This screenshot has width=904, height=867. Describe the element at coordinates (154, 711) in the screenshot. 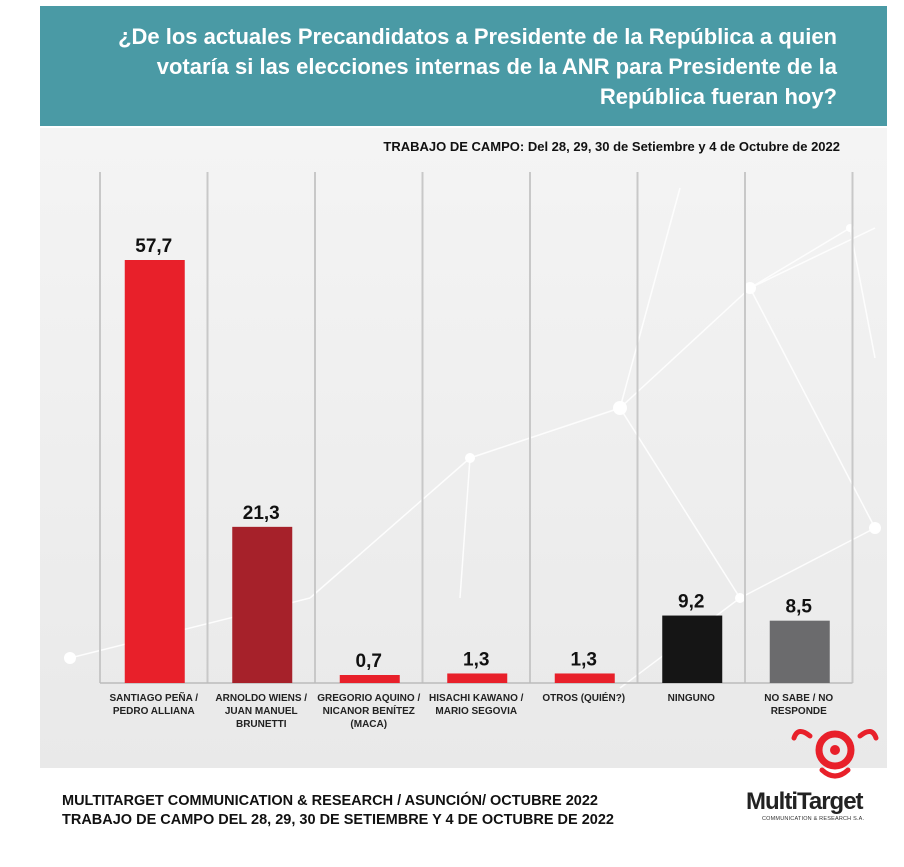

I see `category-label-1: PEDRO ALLIANA` at that location.